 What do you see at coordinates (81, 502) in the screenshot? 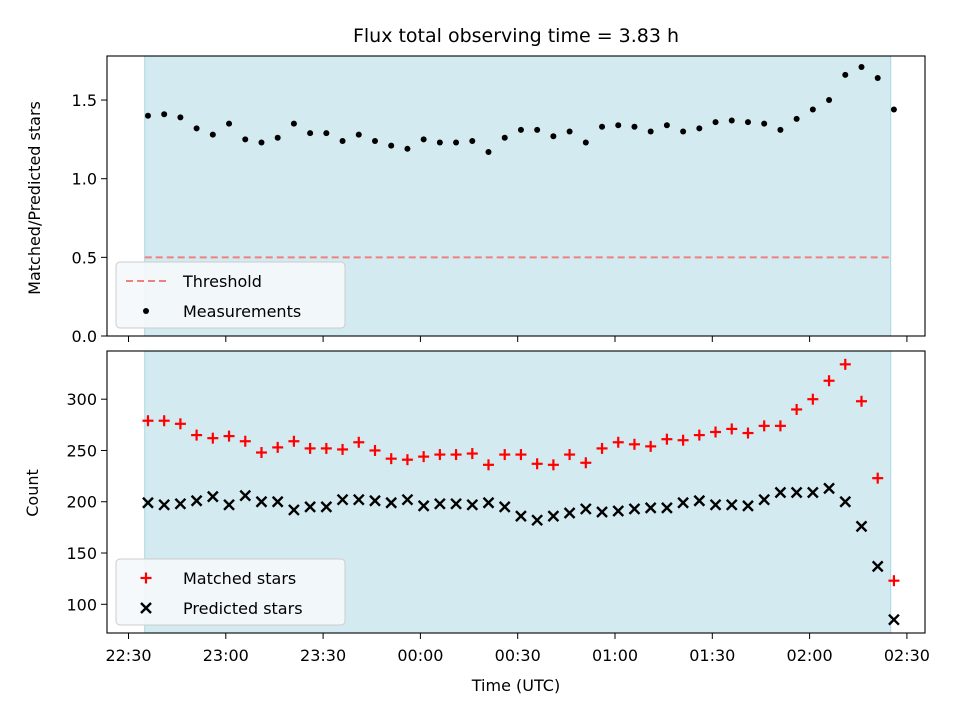
I see `y-tick-label: 200` at bounding box center [81, 502].